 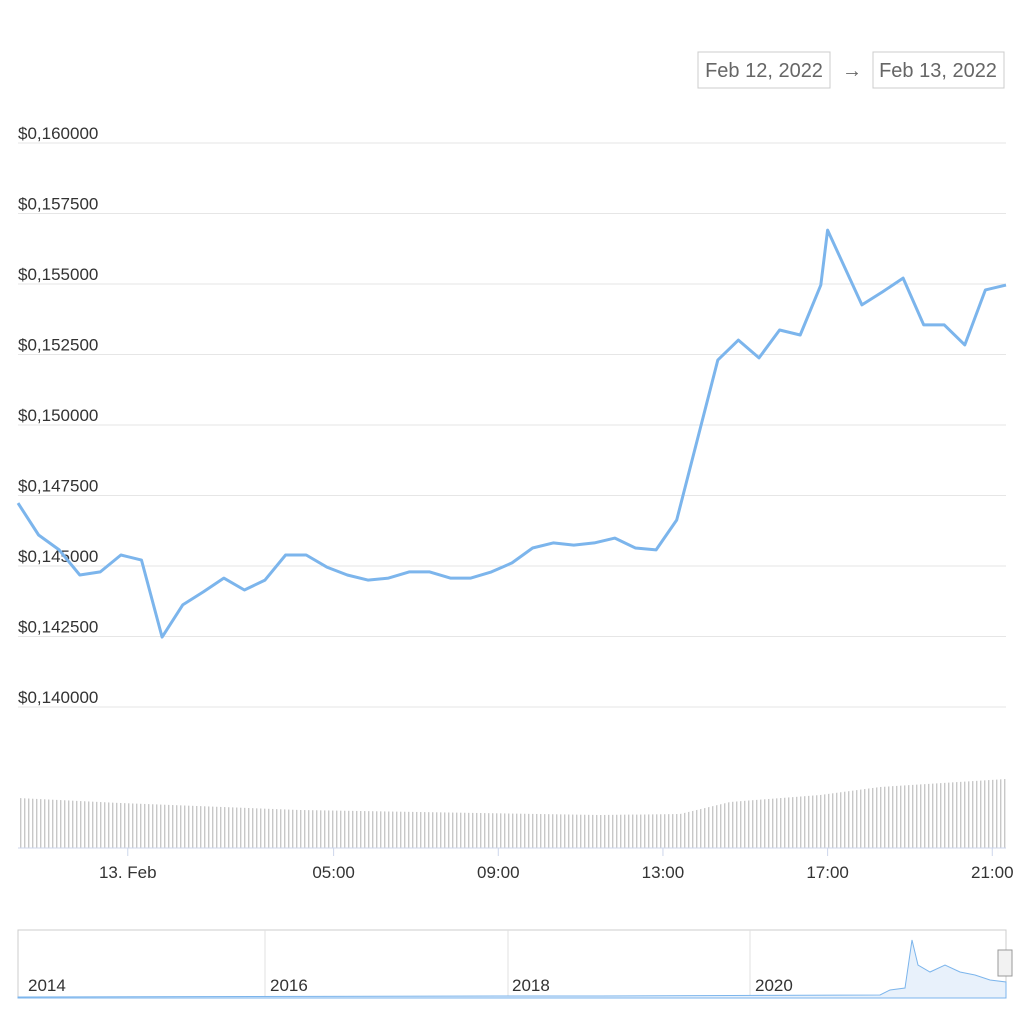 I want to click on navigator-label: 2016, so click(x=289, y=985).